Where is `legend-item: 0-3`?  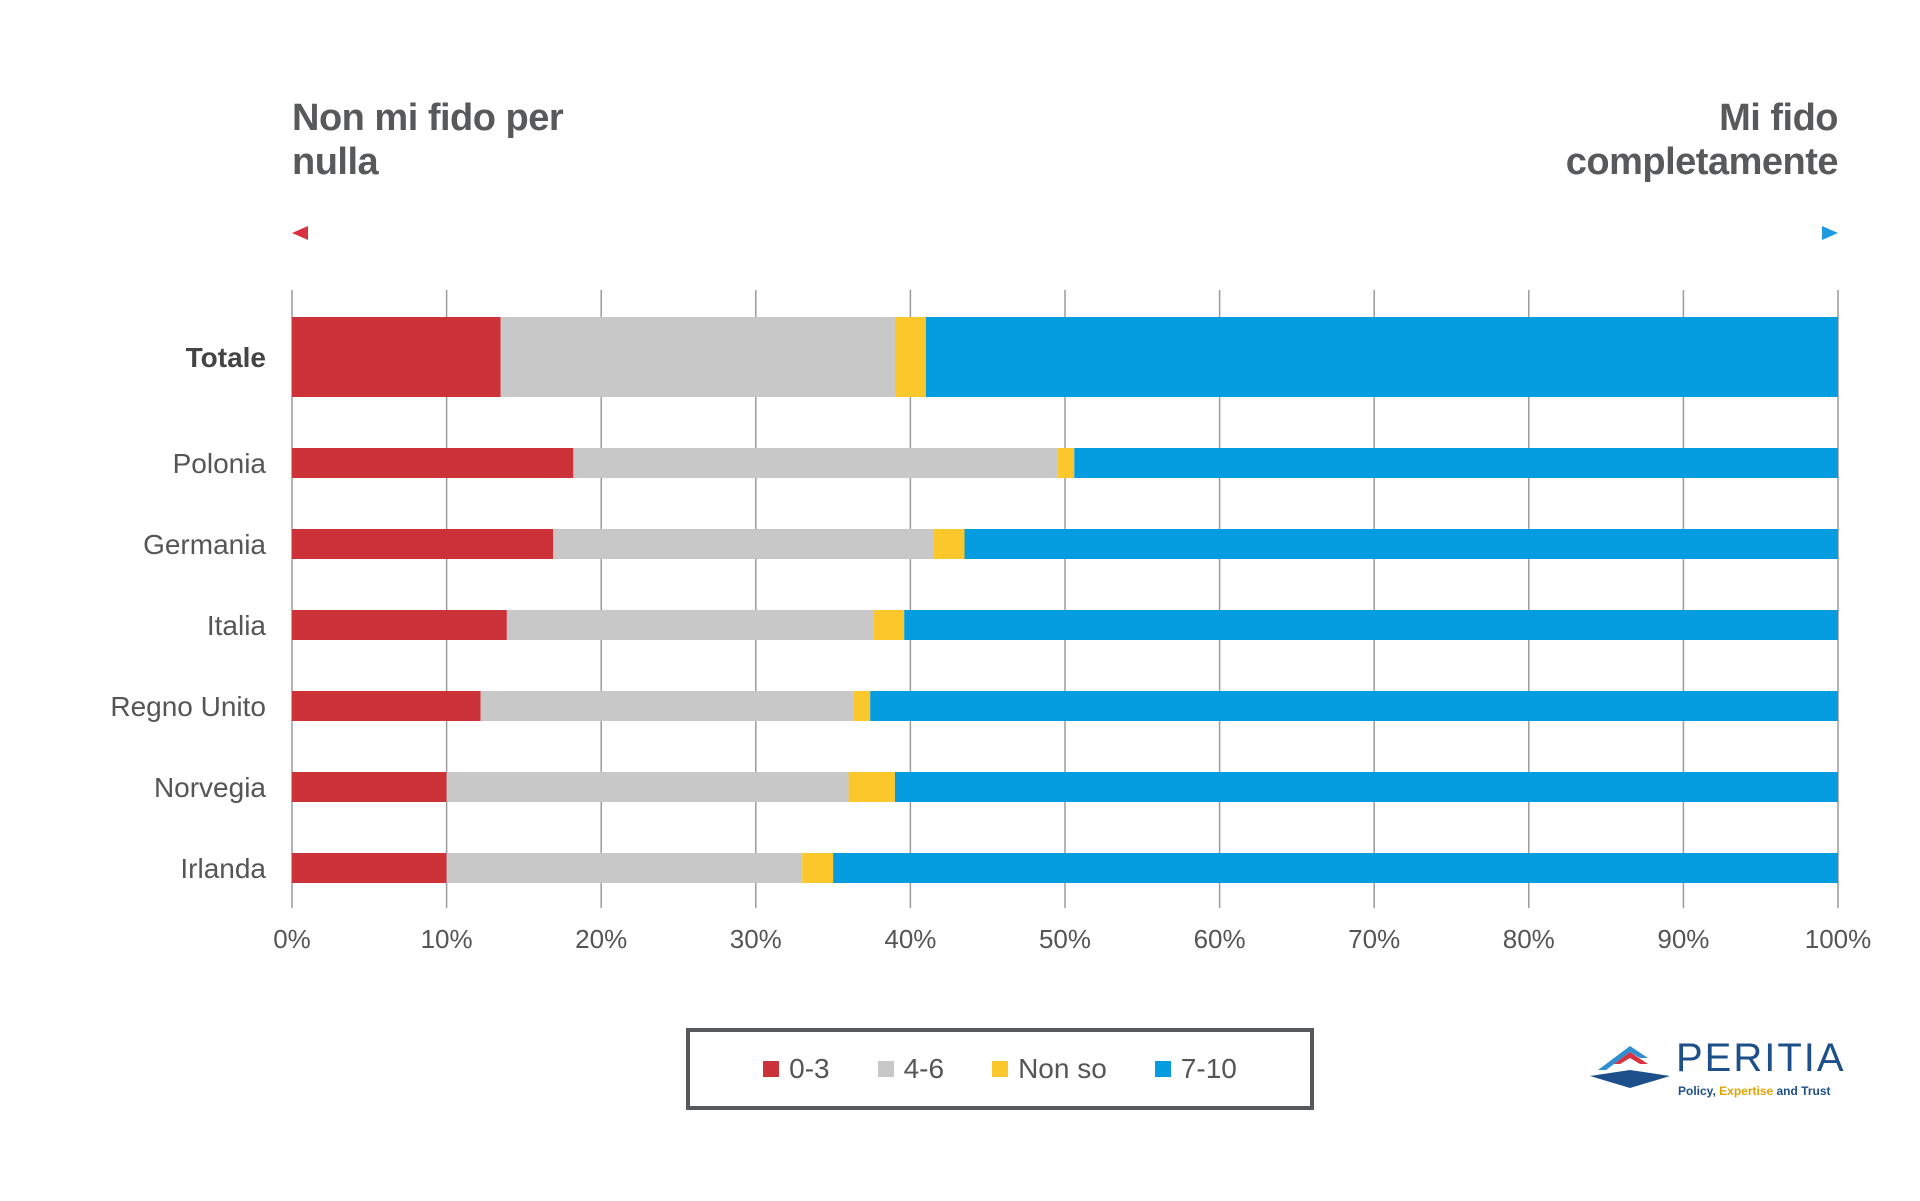
legend-item: 0-3 is located at coordinates (796, 1069).